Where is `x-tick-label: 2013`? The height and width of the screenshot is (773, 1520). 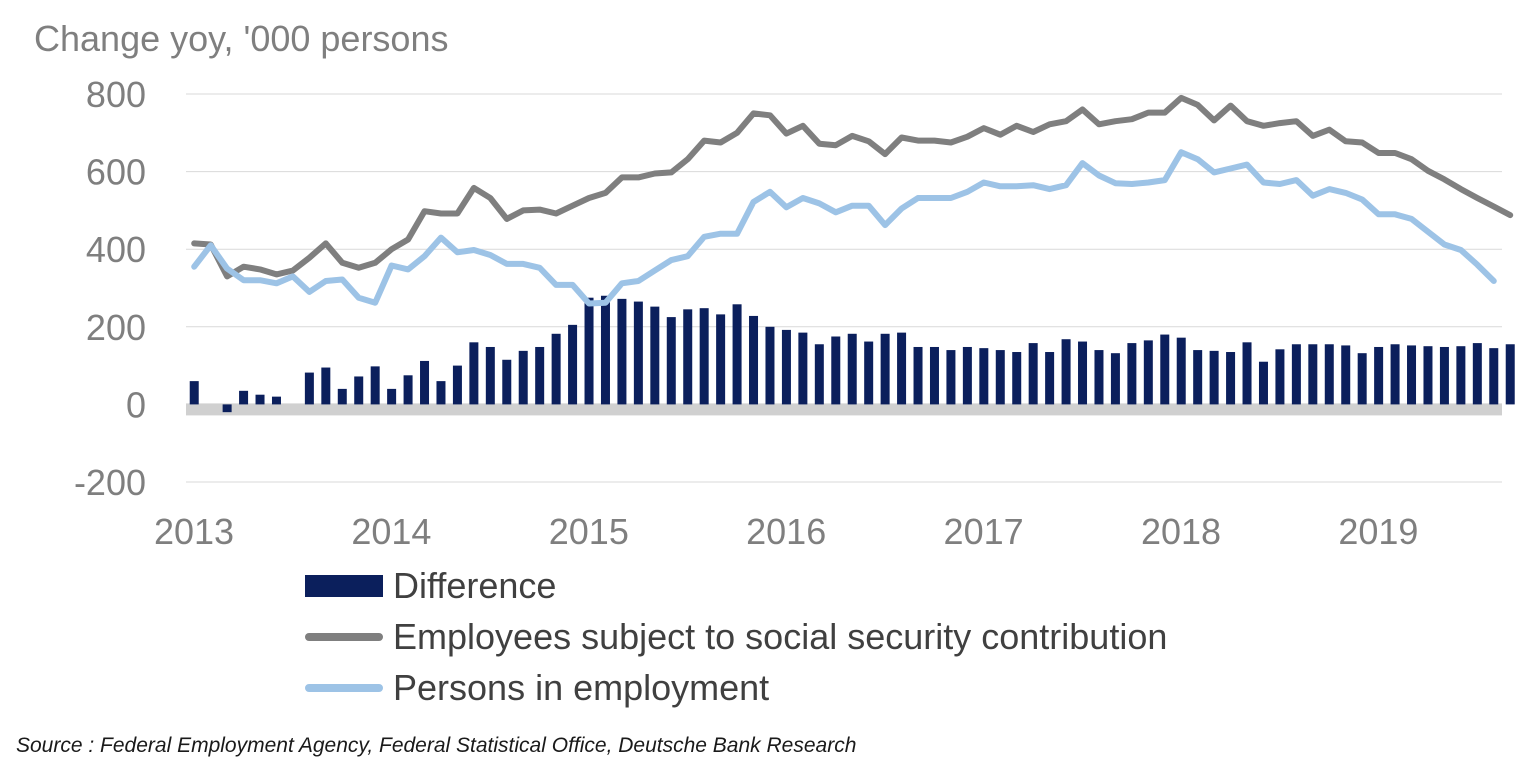 x-tick-label: 2013 is located at coordinates (194, 531).